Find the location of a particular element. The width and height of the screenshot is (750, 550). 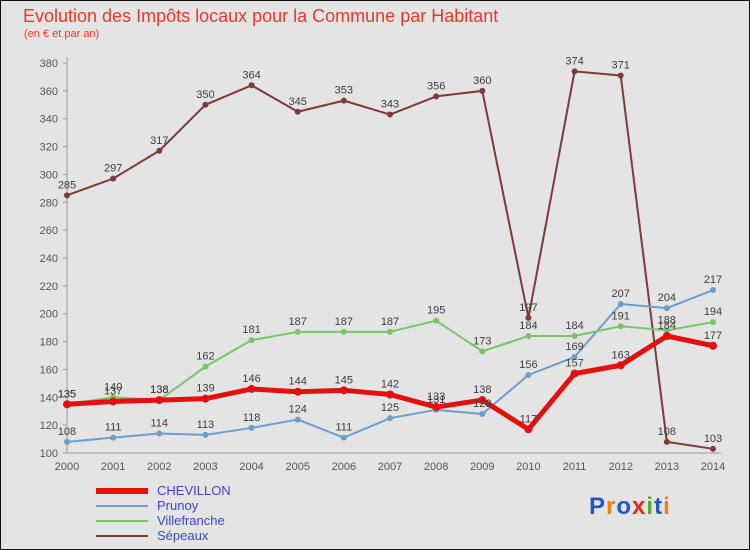

svg-text: 145 is located at coordinates (344, 380).